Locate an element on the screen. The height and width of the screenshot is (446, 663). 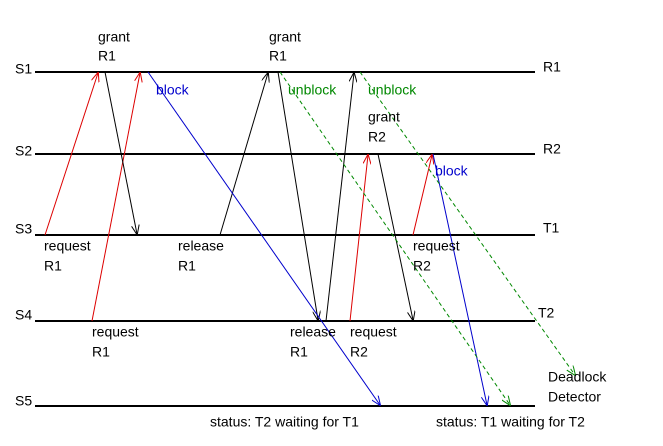
status: status: T1 waiting for T2 is located at coordinates (510, 422).